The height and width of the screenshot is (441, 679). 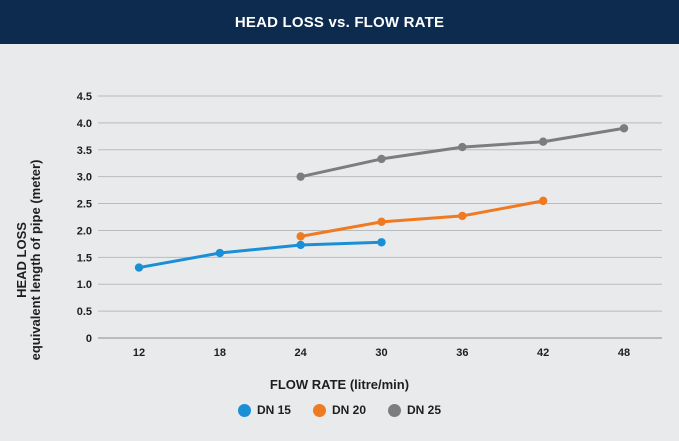 I want to click on x-tick-label: 24, so click(x=301, y=353).